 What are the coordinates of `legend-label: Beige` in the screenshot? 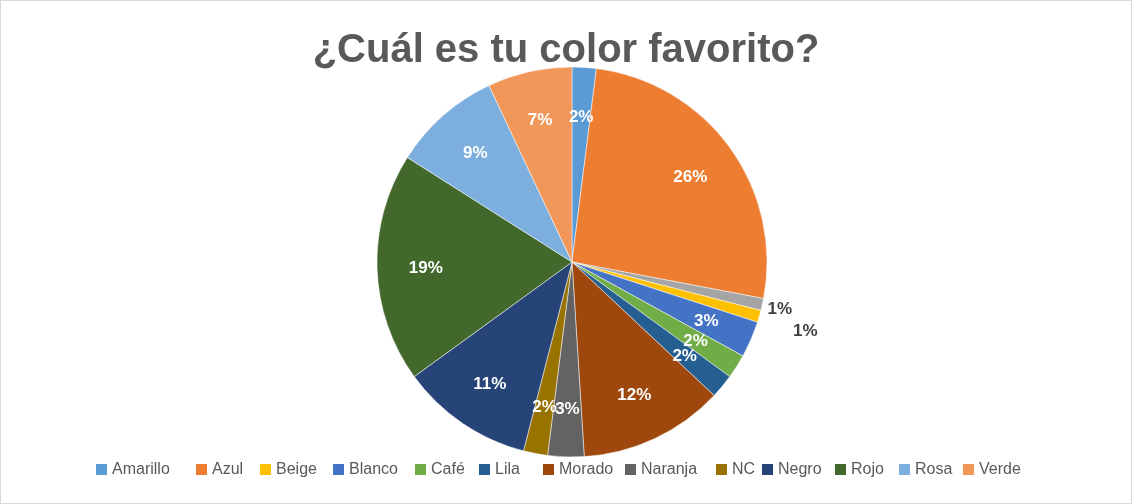 It's located at (297, 468).